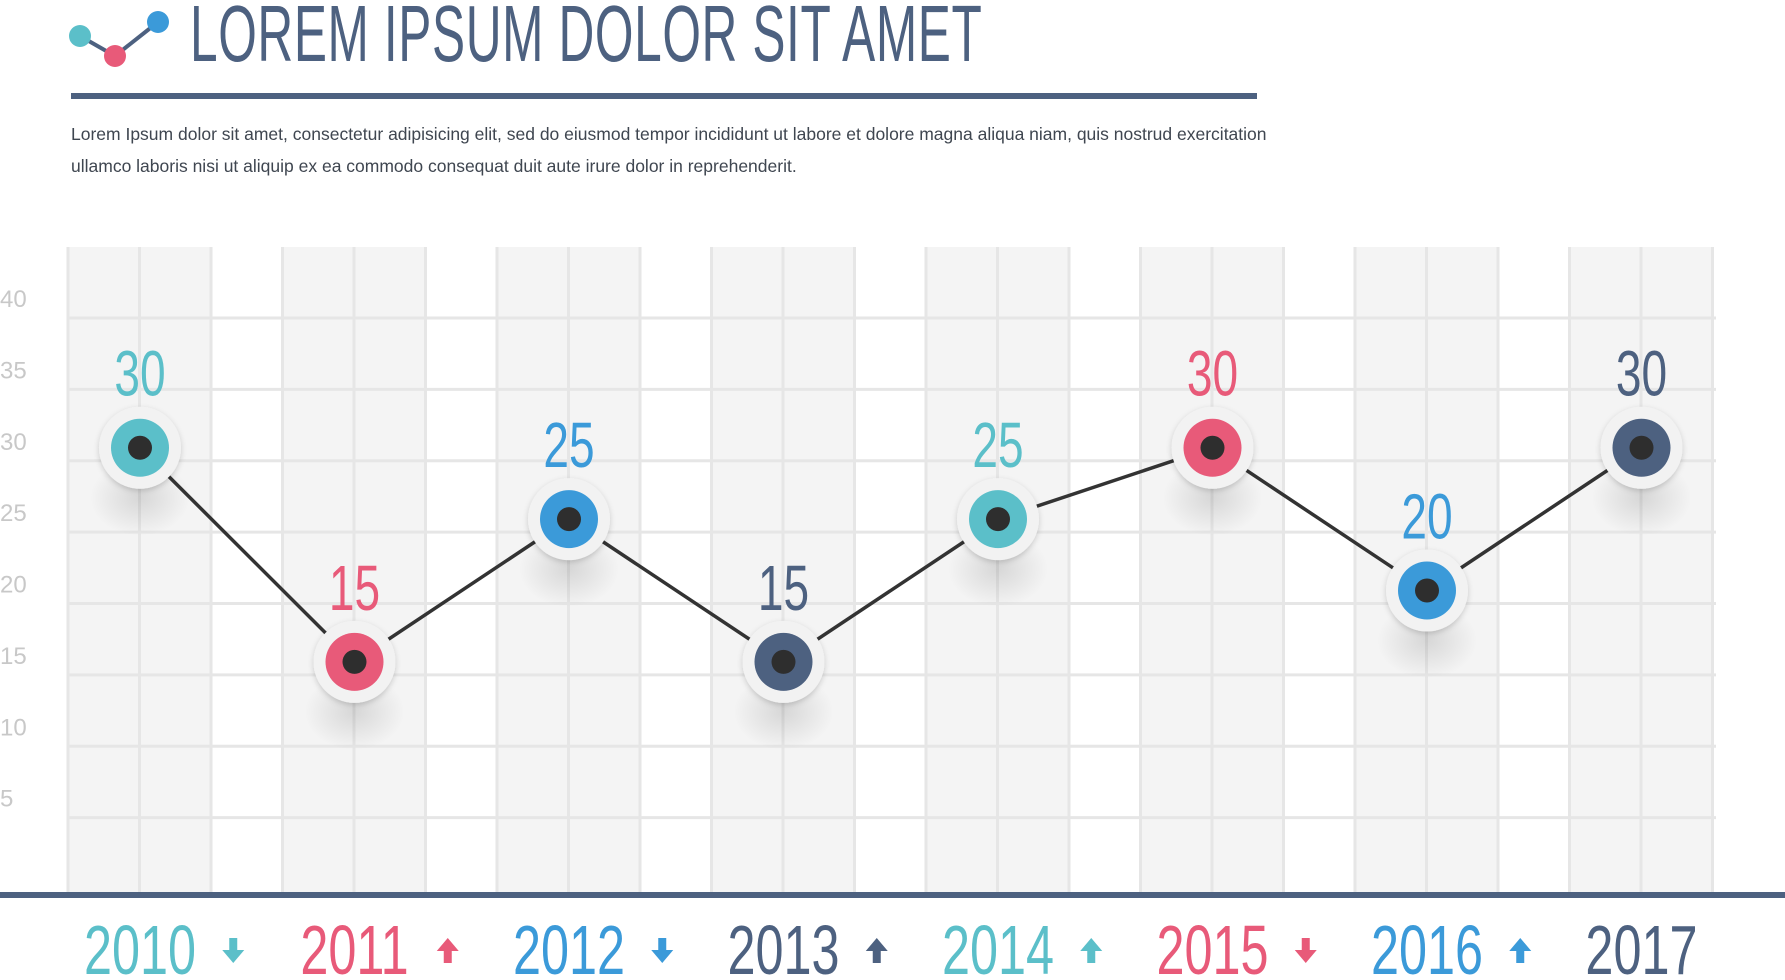  What do you see at coordinates (892, 895) in the screenshot?
I see `x-axis-baseline` at bounding box center [892, 895].